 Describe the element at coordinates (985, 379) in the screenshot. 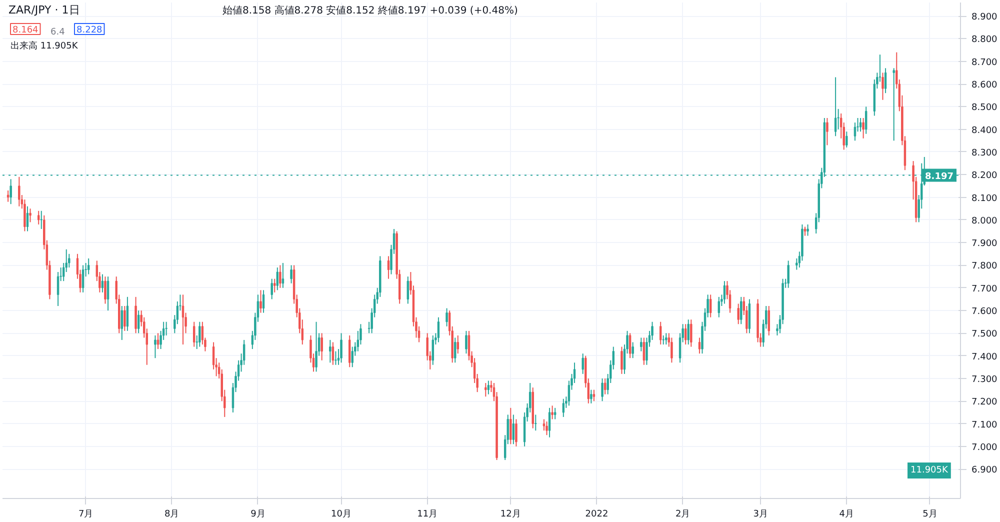

I see `y-tick-label: 7.300` at that location.